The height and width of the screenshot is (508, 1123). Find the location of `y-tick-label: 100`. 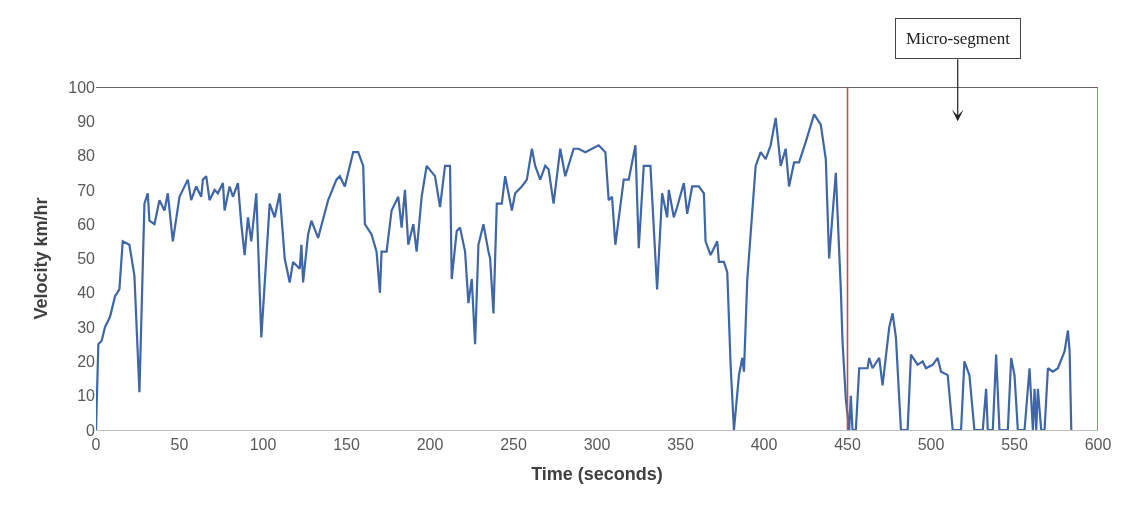

y-tick-label: 100 is located at coordinates (82, 87).